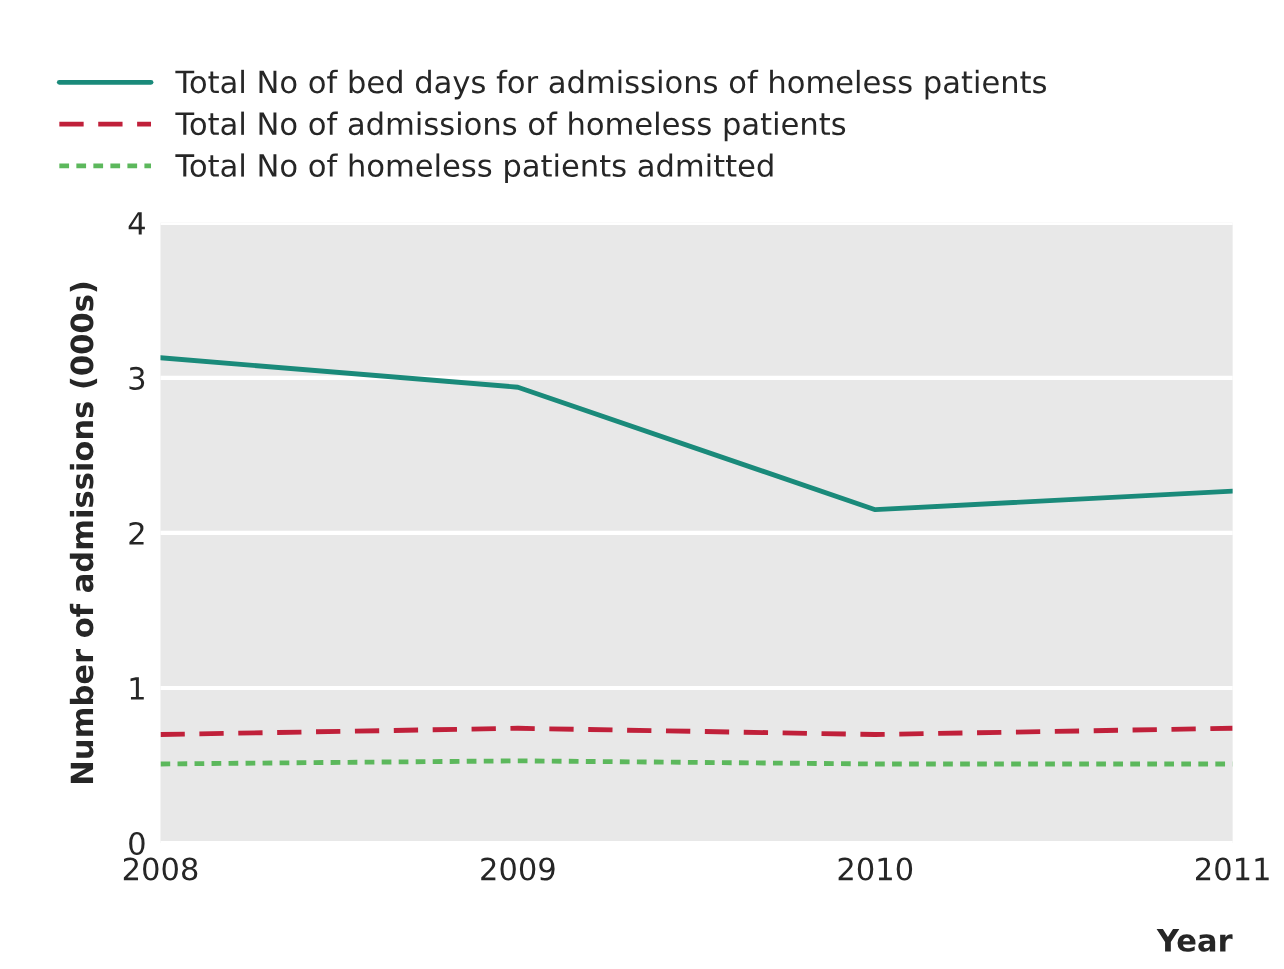 This screenshot has width=1284, height=969. I want to click on x-tick-label: 2008, so click(160, 869).